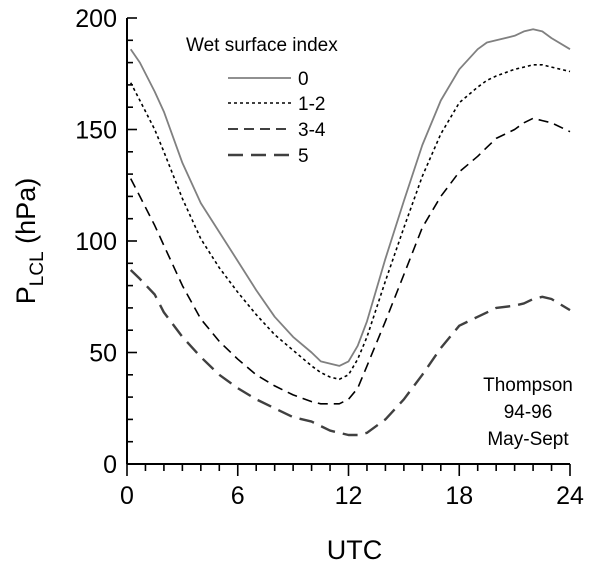 The width and height of the screenshot is (592, 572). I want to click on y-tick-label: 50, so click(103, 354).